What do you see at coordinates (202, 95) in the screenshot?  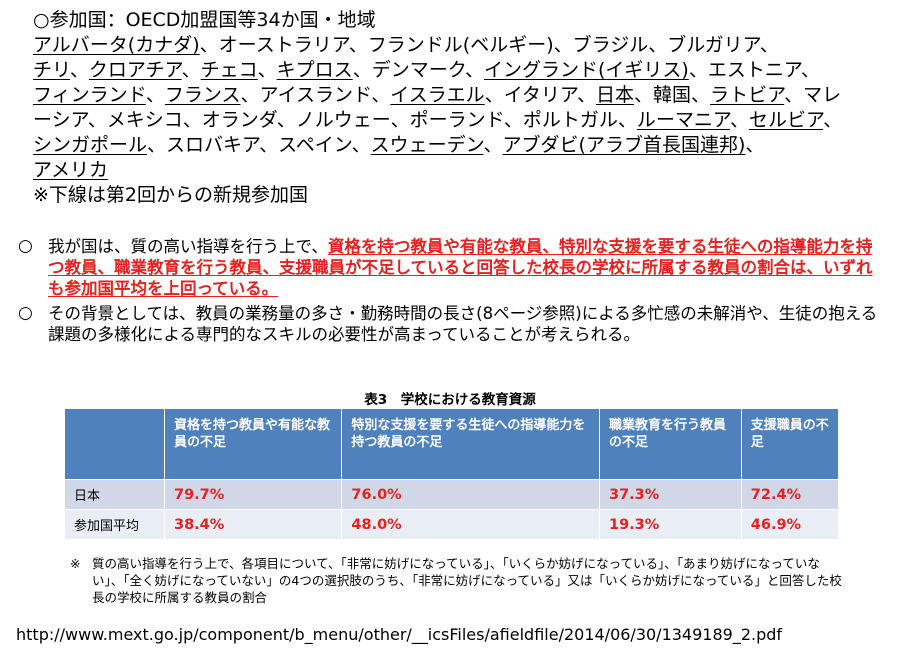 I see `new-country-name: フランス` at bounding box center [202, 95].